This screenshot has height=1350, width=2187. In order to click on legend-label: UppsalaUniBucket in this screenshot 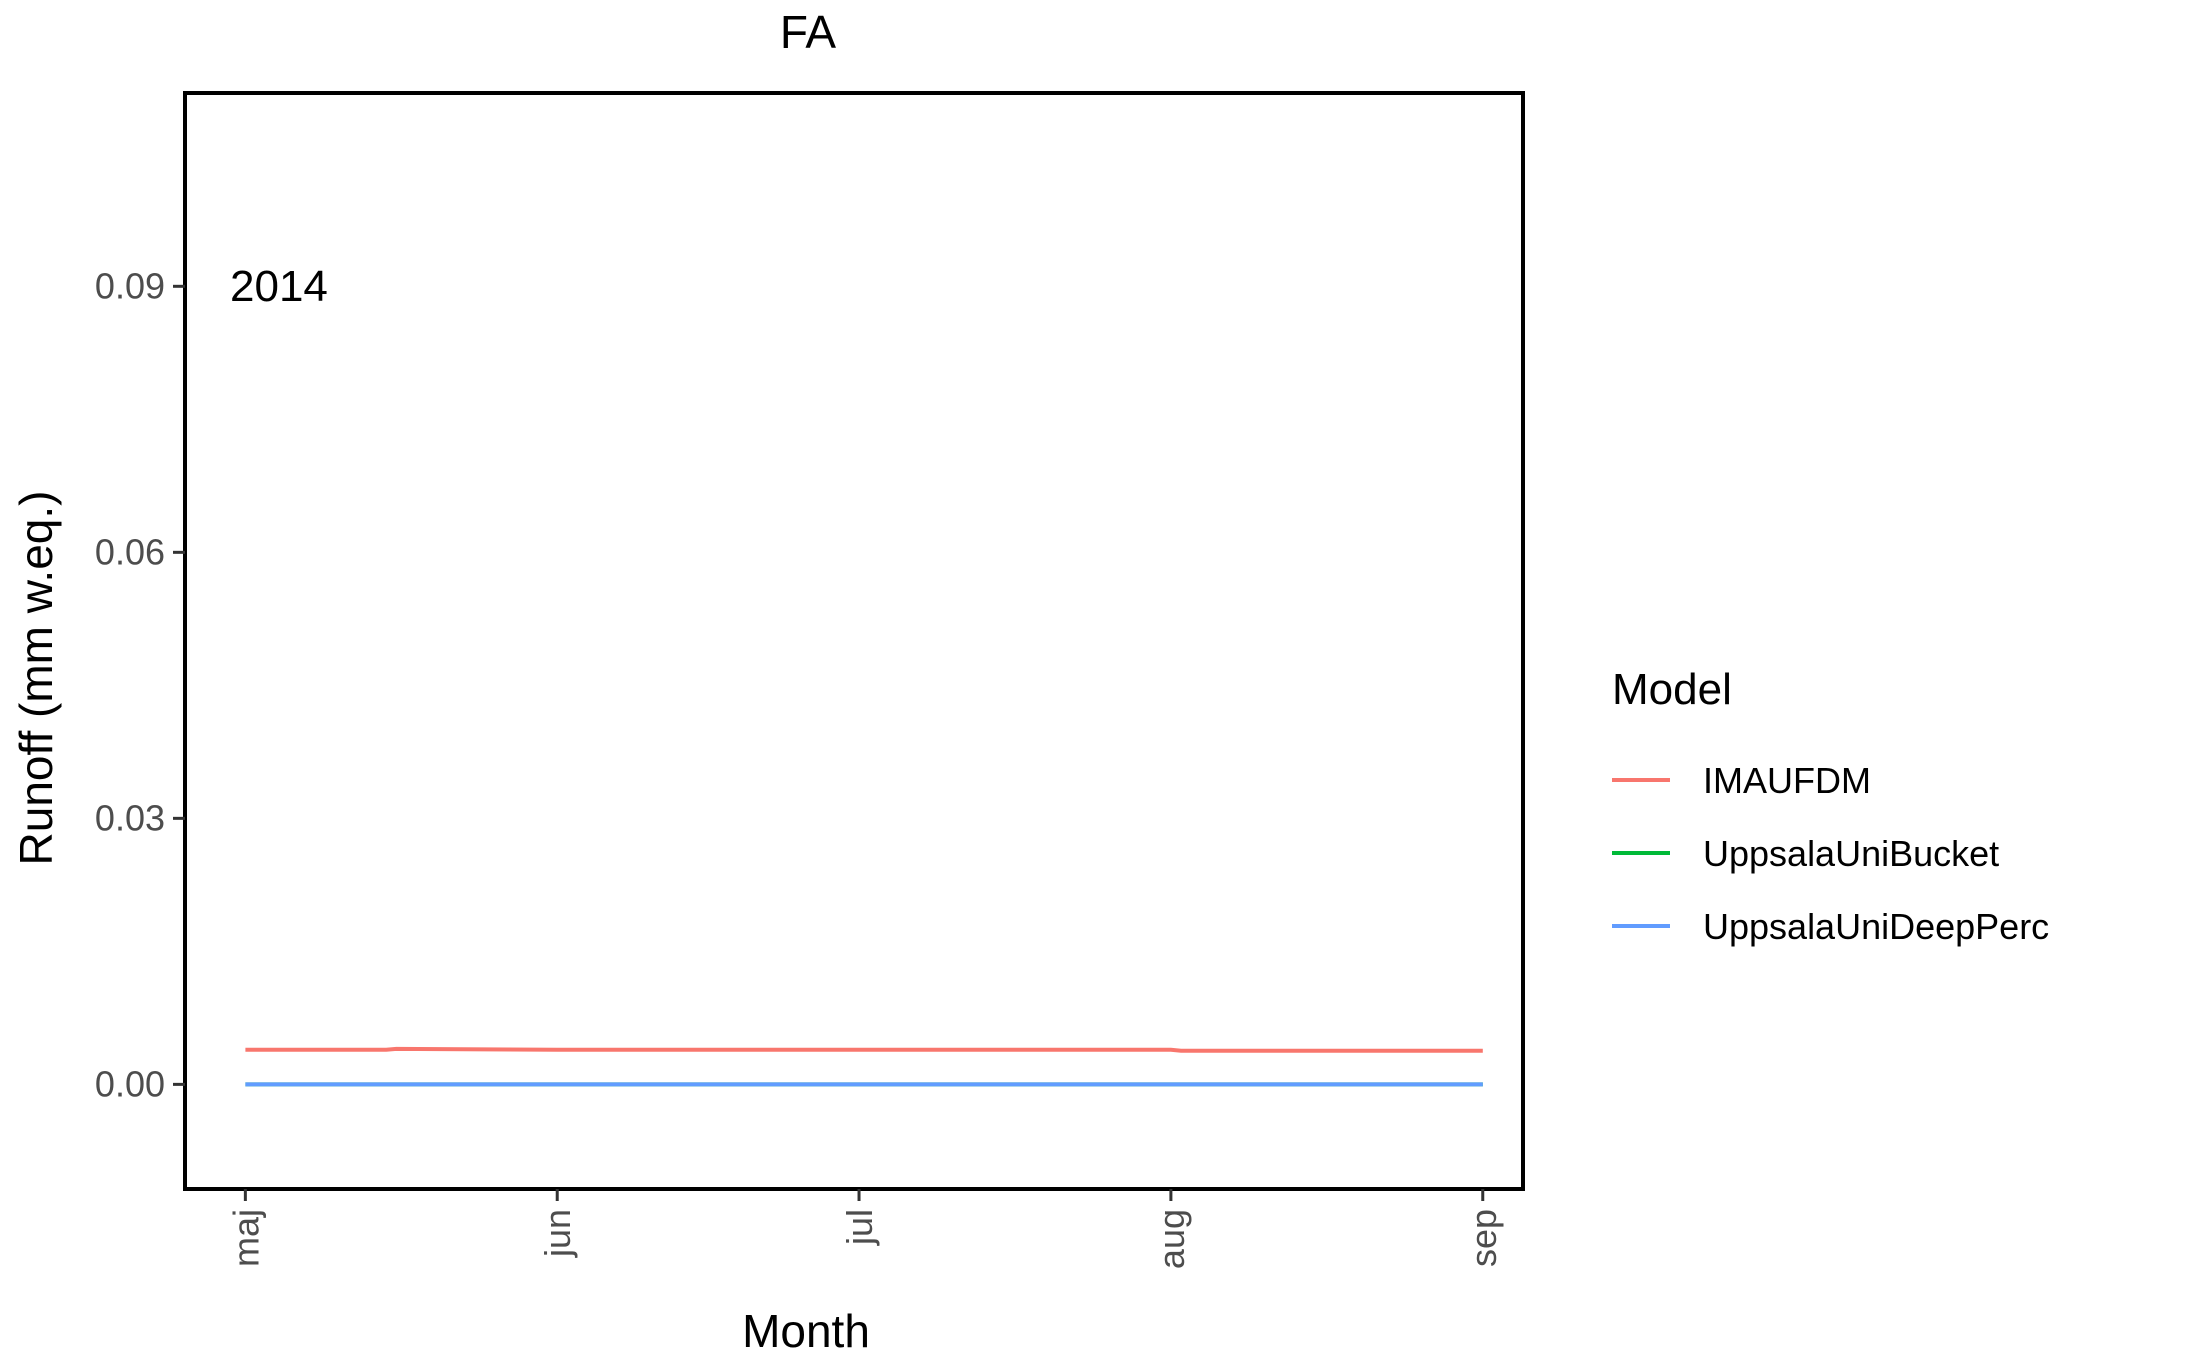, I will do `click(1851, 853)`.